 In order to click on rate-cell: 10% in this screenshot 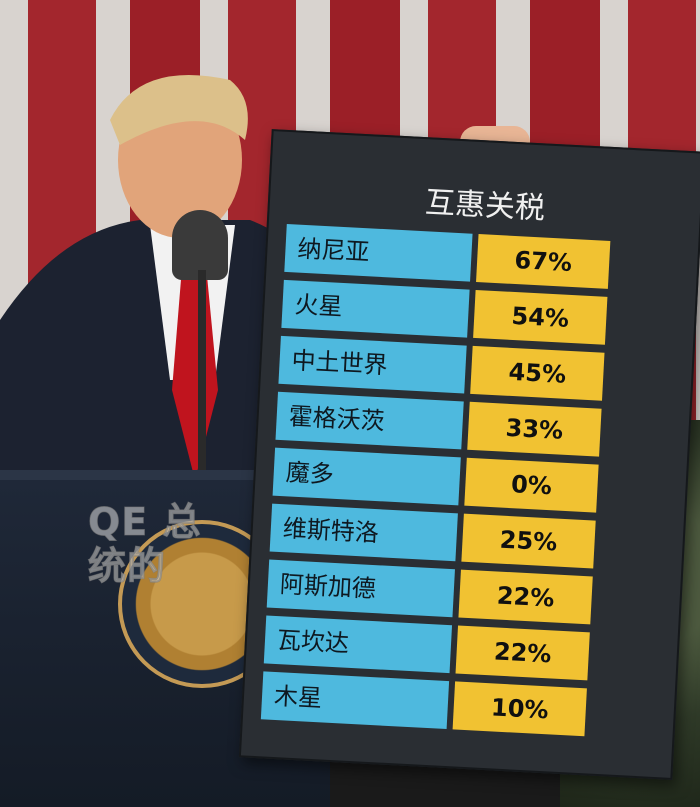, I will do `click(519, 709)`.